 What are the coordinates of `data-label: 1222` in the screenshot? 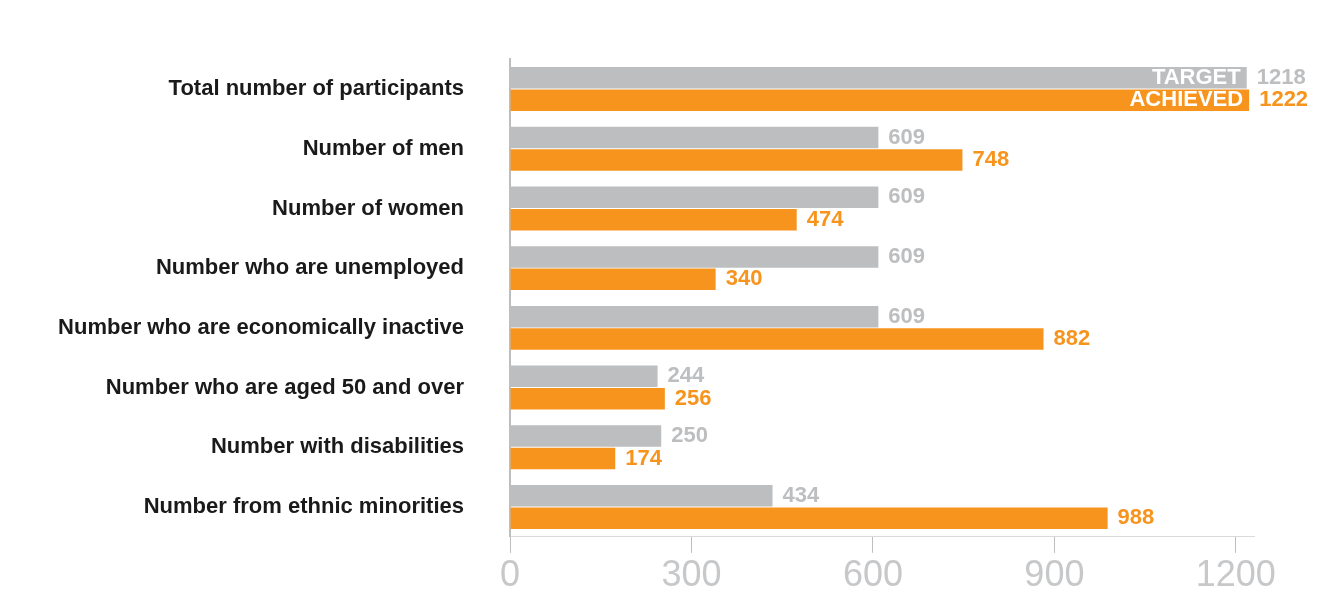 It's located at (1284, 99).